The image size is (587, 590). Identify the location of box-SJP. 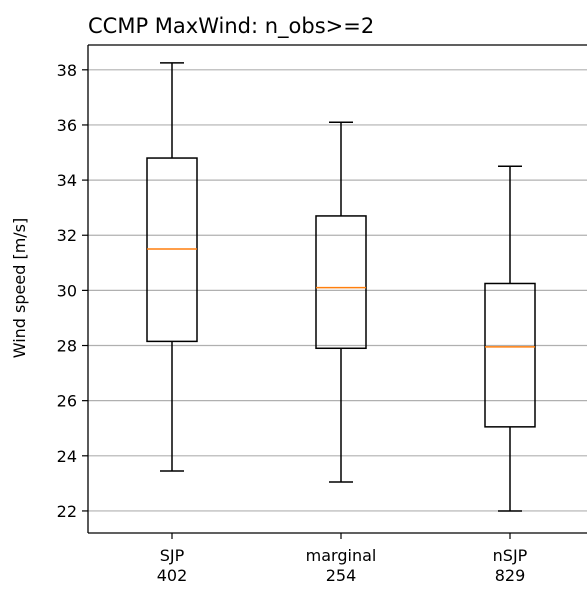
(172, 267).